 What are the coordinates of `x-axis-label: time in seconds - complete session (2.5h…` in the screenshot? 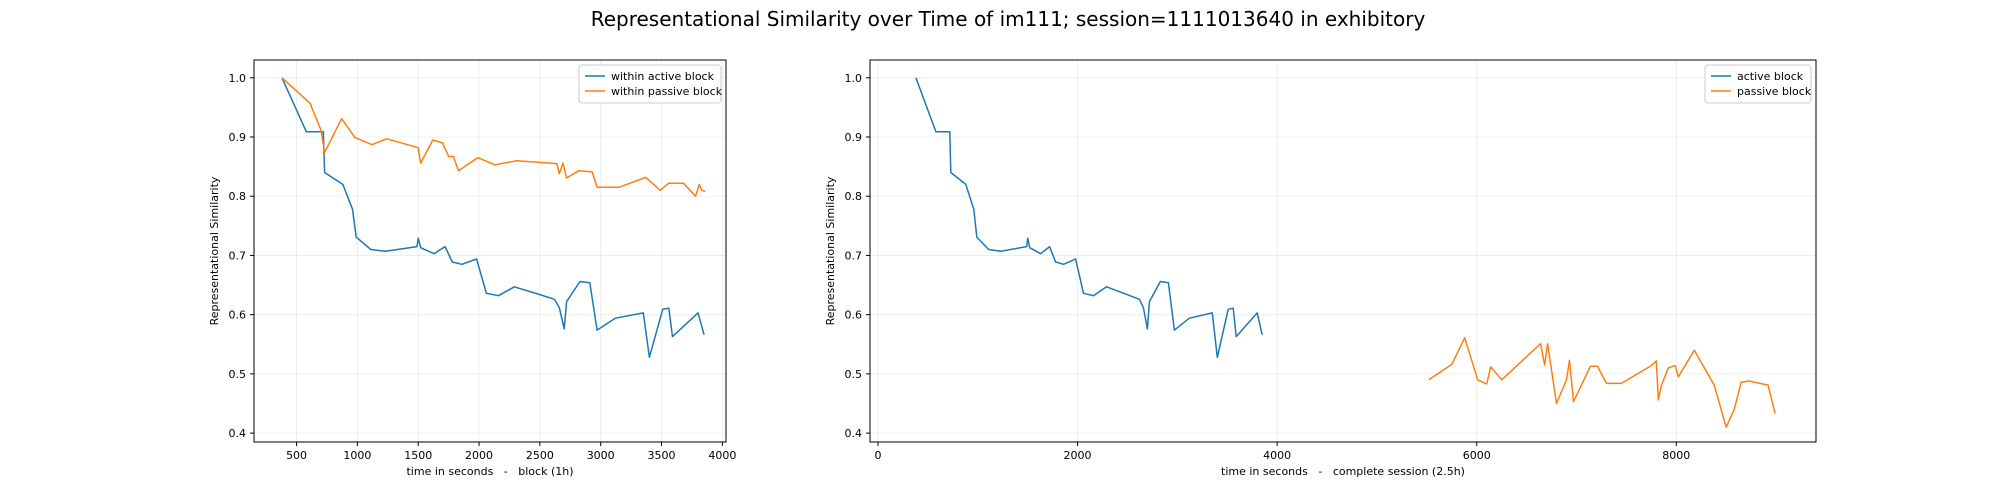 It's located at (1343, 471).